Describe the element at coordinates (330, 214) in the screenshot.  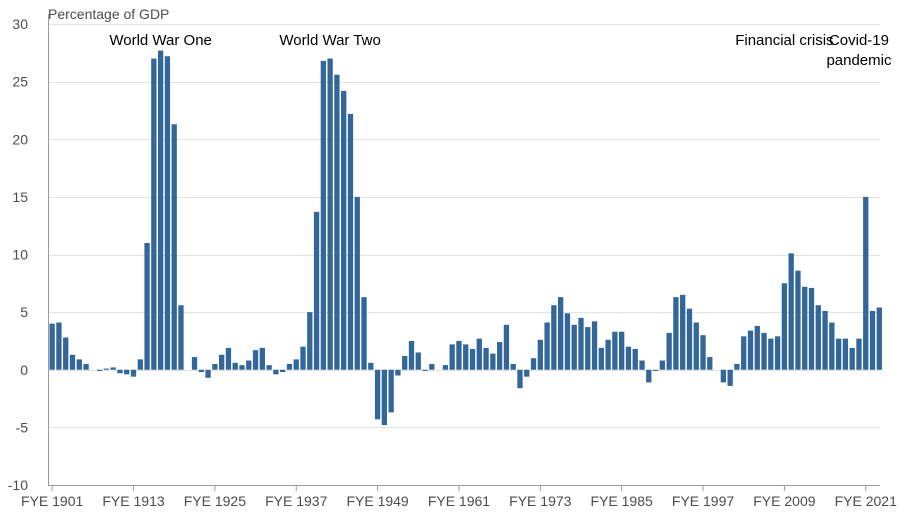
I see `bar-1942` at that location.